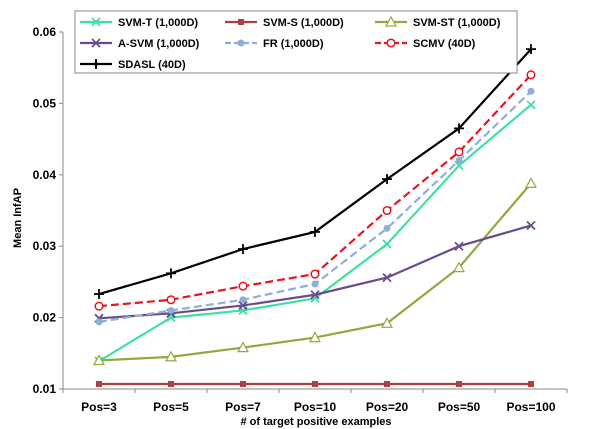  I want to click on legend-item: SCMV (40D), so click(425, 44).